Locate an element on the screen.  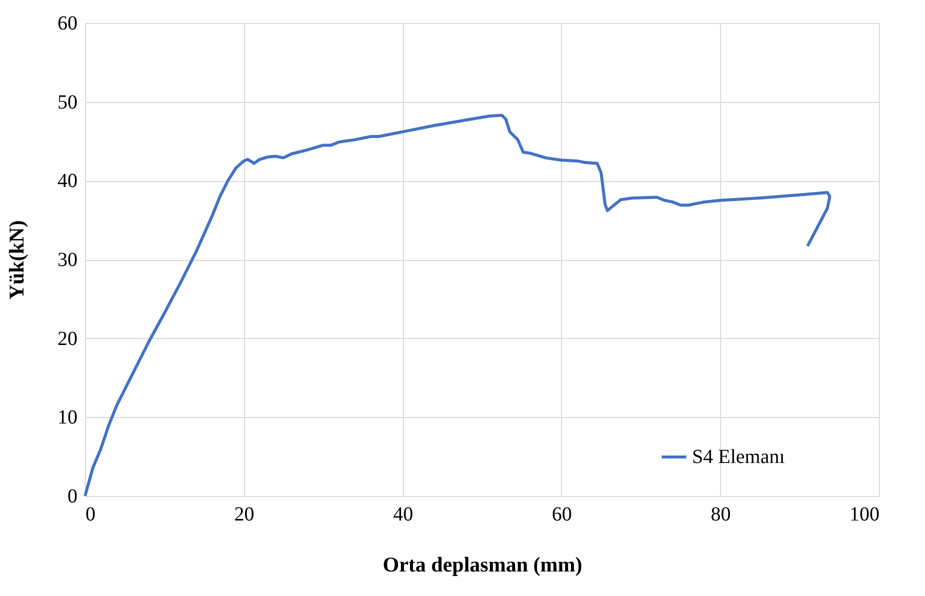
x-tick-label: 40 is located at coordinates (403, 515).